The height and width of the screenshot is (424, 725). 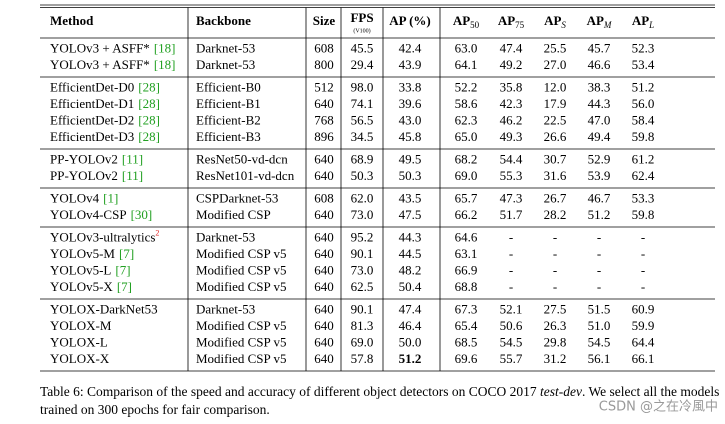 What do you see at coordinates (81, 325) in the screenshot?
I see `method-name: YOLOX-M` at bounding box center [81, 325].